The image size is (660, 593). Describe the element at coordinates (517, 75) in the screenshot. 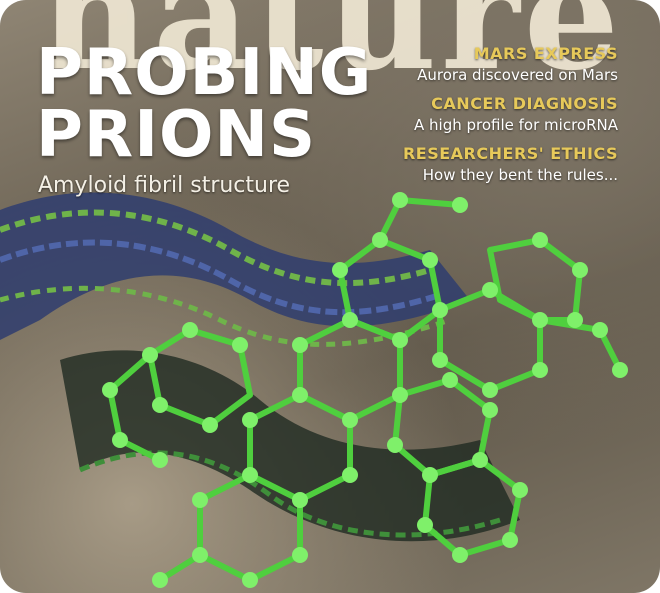

I see `cover-line-subtitle: Aurora discovered on Mars` at that location.